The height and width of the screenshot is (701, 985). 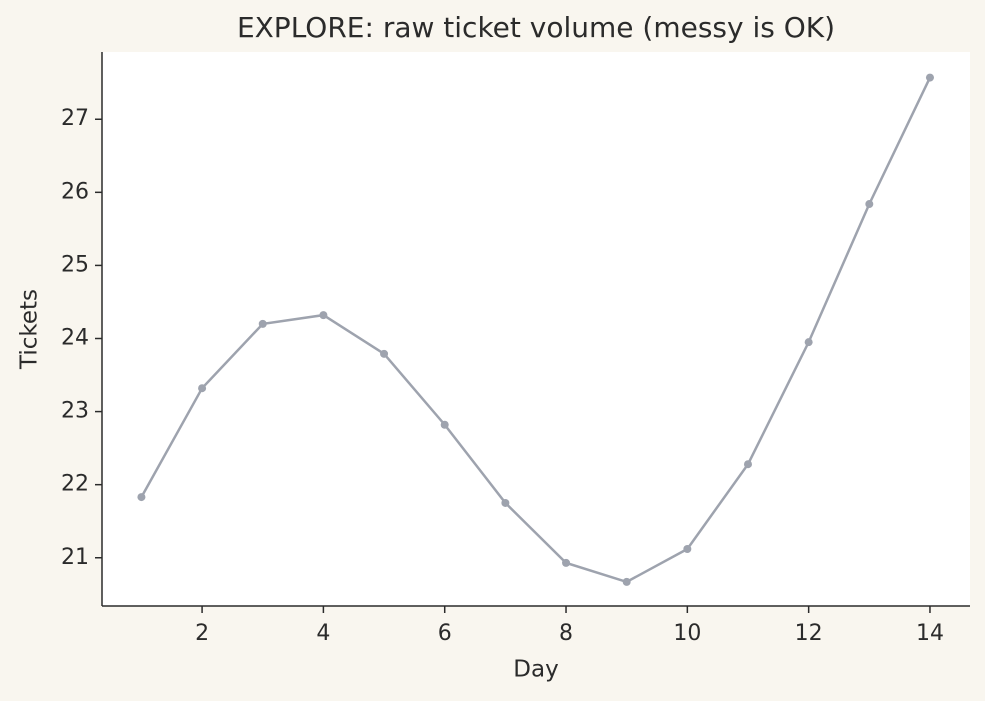 What do you see at coordinates (930, 633) in the screenshot?
I see `x-tick-label: 14` at bounding box center [930, 633].